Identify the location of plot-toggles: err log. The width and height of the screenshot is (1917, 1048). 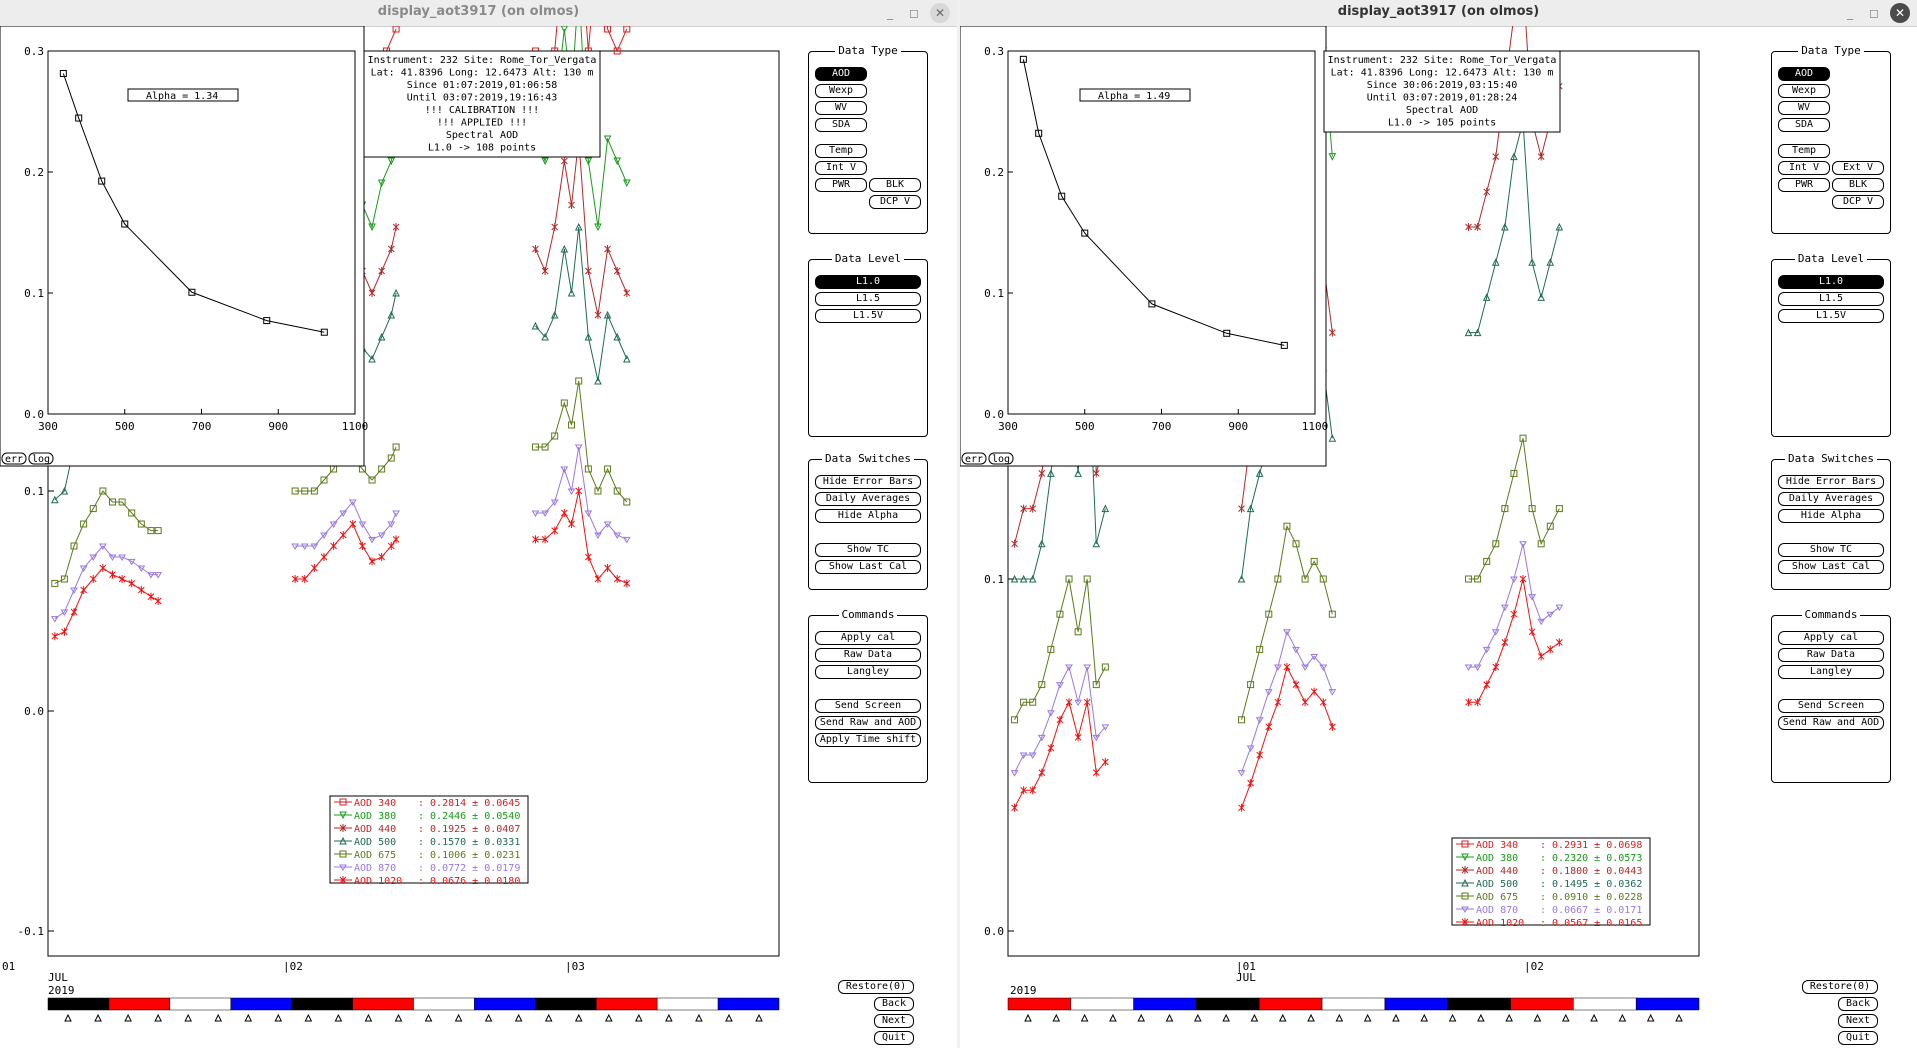
(987, 458).